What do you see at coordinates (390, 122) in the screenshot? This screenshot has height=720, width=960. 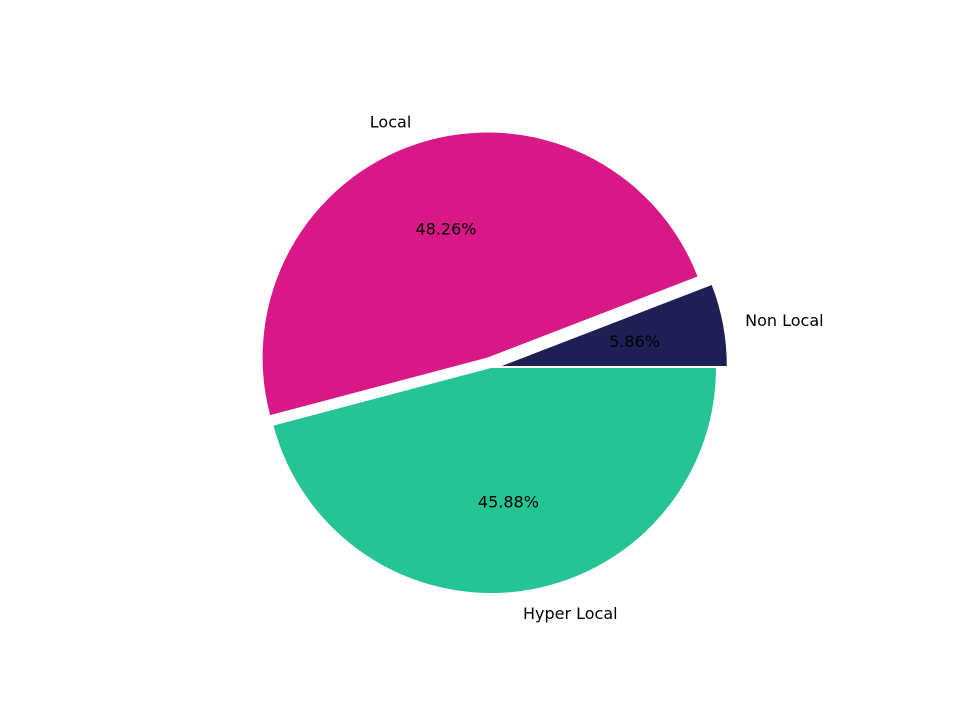 I see `slice-label-local: Local` at bounding box center [390, 122].